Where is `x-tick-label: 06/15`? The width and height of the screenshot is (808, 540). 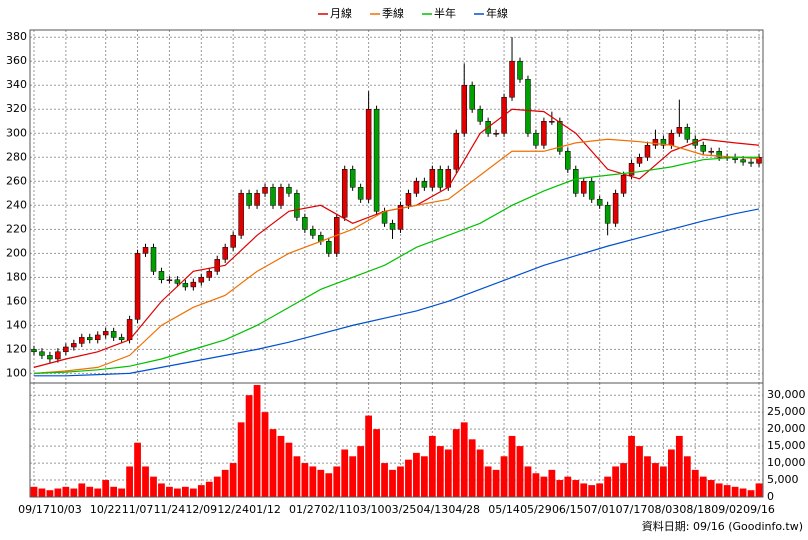
x-tick-label: 06/15 is located at coordinates (568, 509).